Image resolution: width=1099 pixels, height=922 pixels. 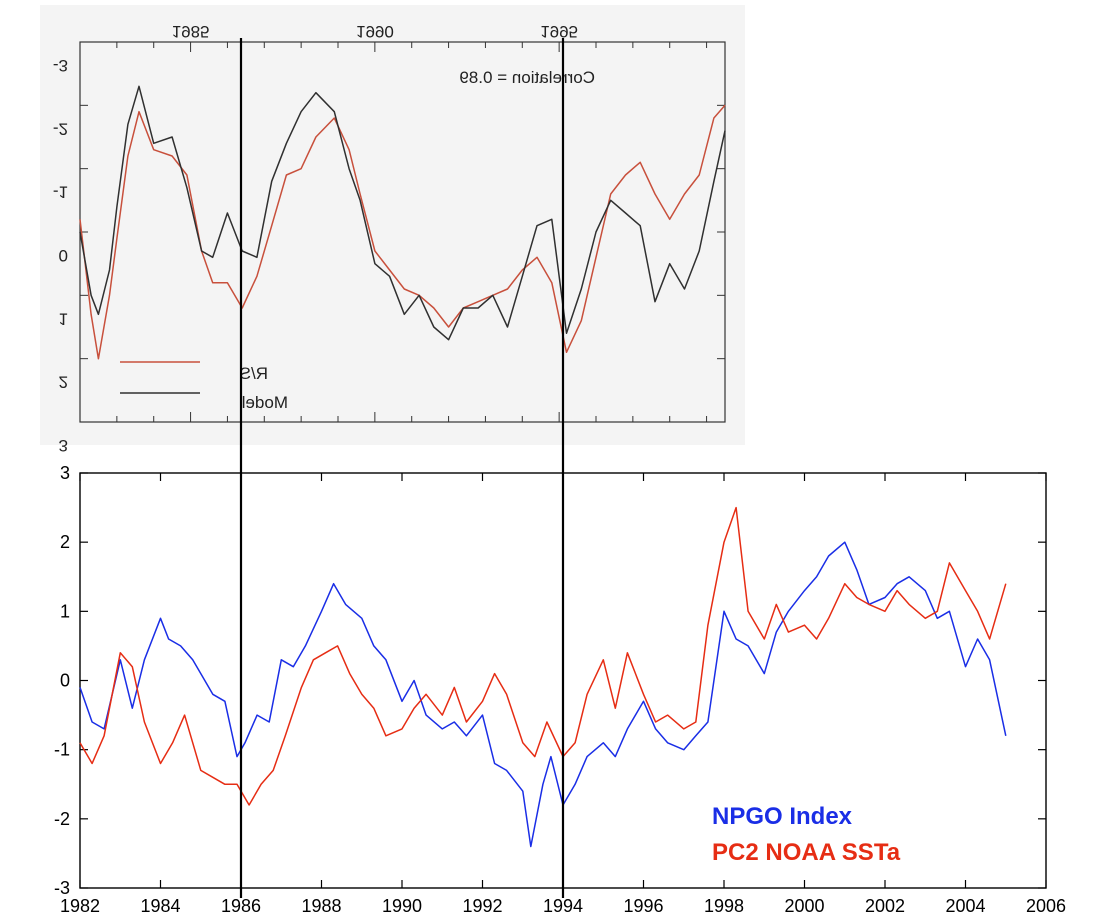 What do you see at coordinates (204, 386) in the screenshot?
I see `top-legend: R/S Model` at bounding box center [204, 386].